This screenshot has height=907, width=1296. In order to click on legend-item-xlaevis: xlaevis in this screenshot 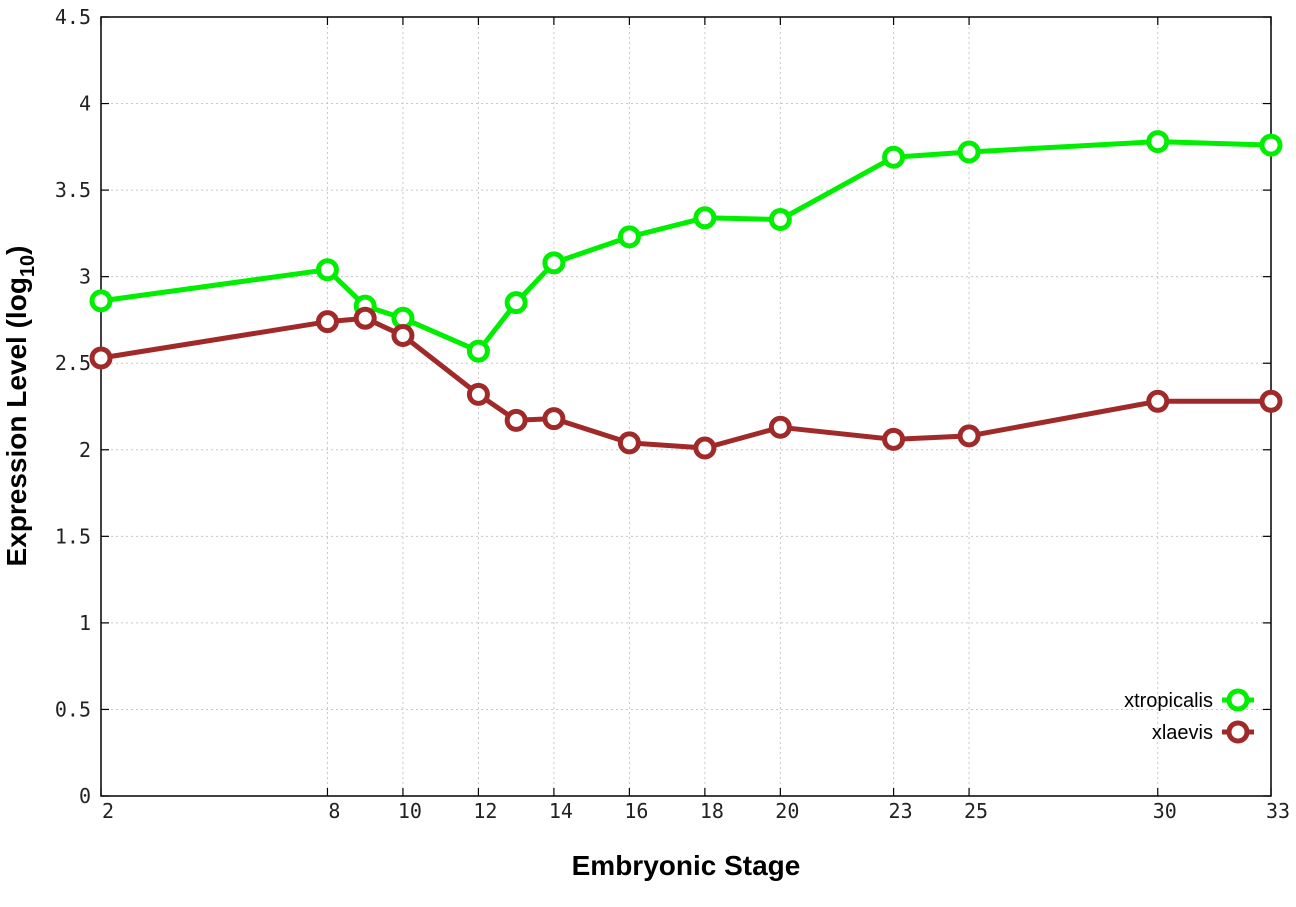, I will do `click(1203, 732)`.